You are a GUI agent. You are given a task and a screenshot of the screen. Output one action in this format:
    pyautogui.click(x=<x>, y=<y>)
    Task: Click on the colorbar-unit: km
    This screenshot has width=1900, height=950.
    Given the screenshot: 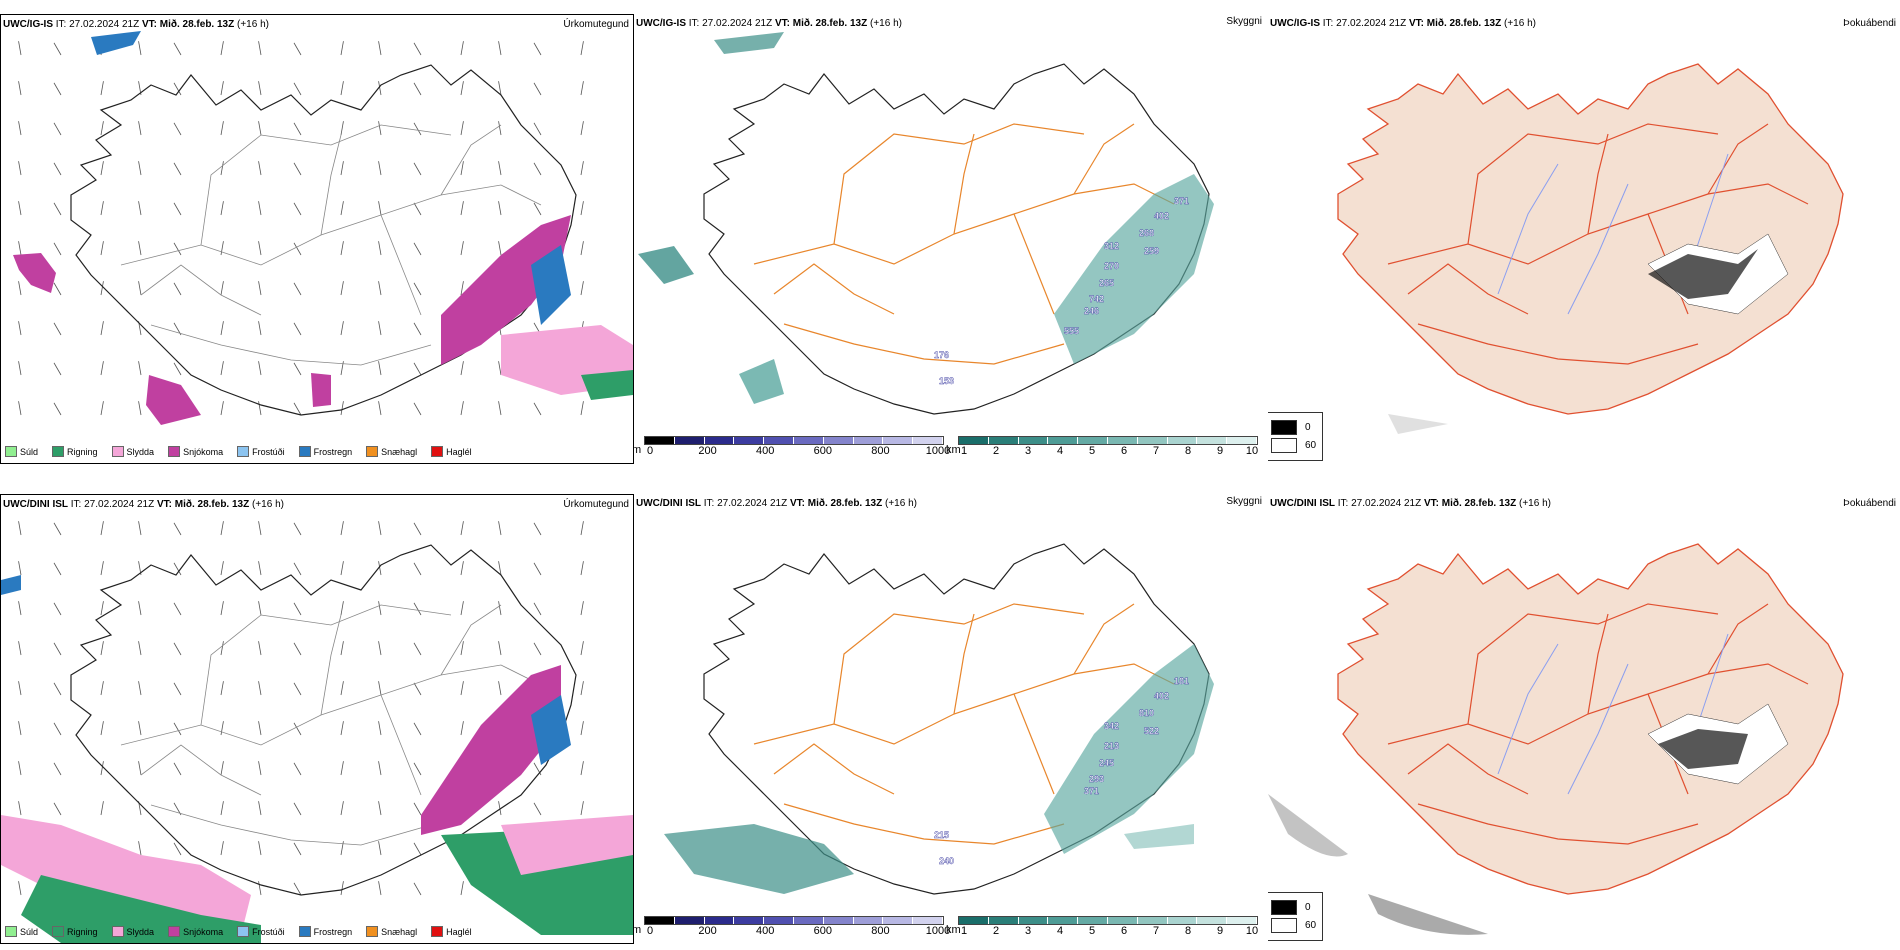 What is the action you would take?
    pyautogui.click(x=953, y=930)
    